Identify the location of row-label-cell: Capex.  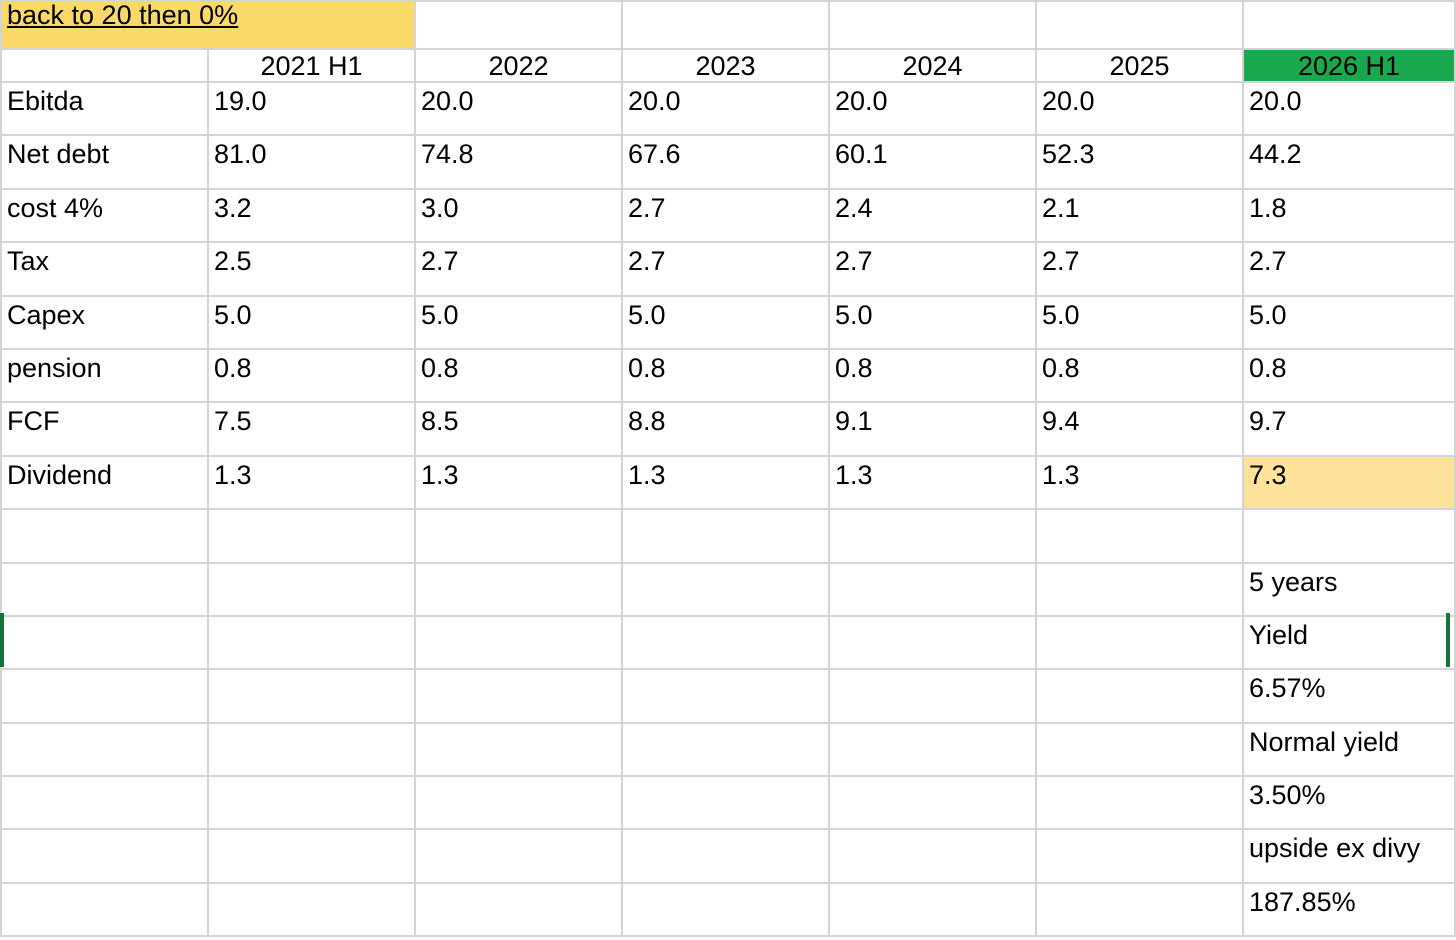
(104, 322).